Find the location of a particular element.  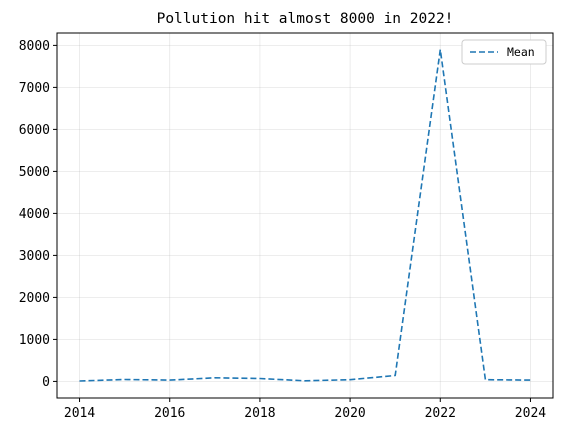

x-tick-label: 2016 is located at coordinates (169, 413).